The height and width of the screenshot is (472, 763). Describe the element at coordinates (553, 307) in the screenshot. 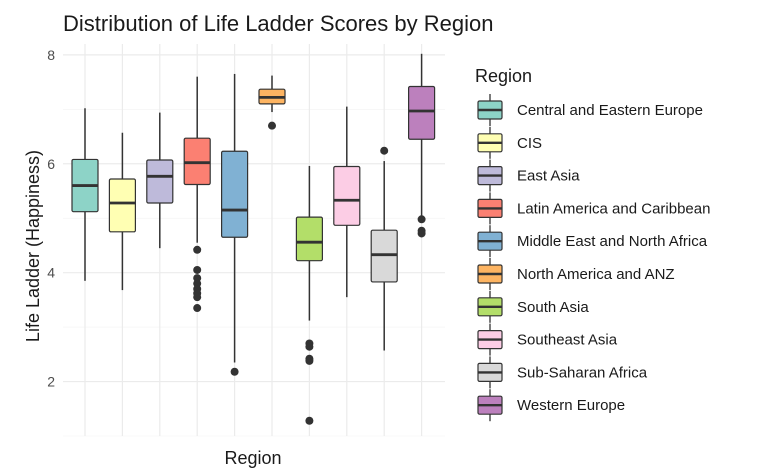

I see `legend-label: South Asia` at that location.